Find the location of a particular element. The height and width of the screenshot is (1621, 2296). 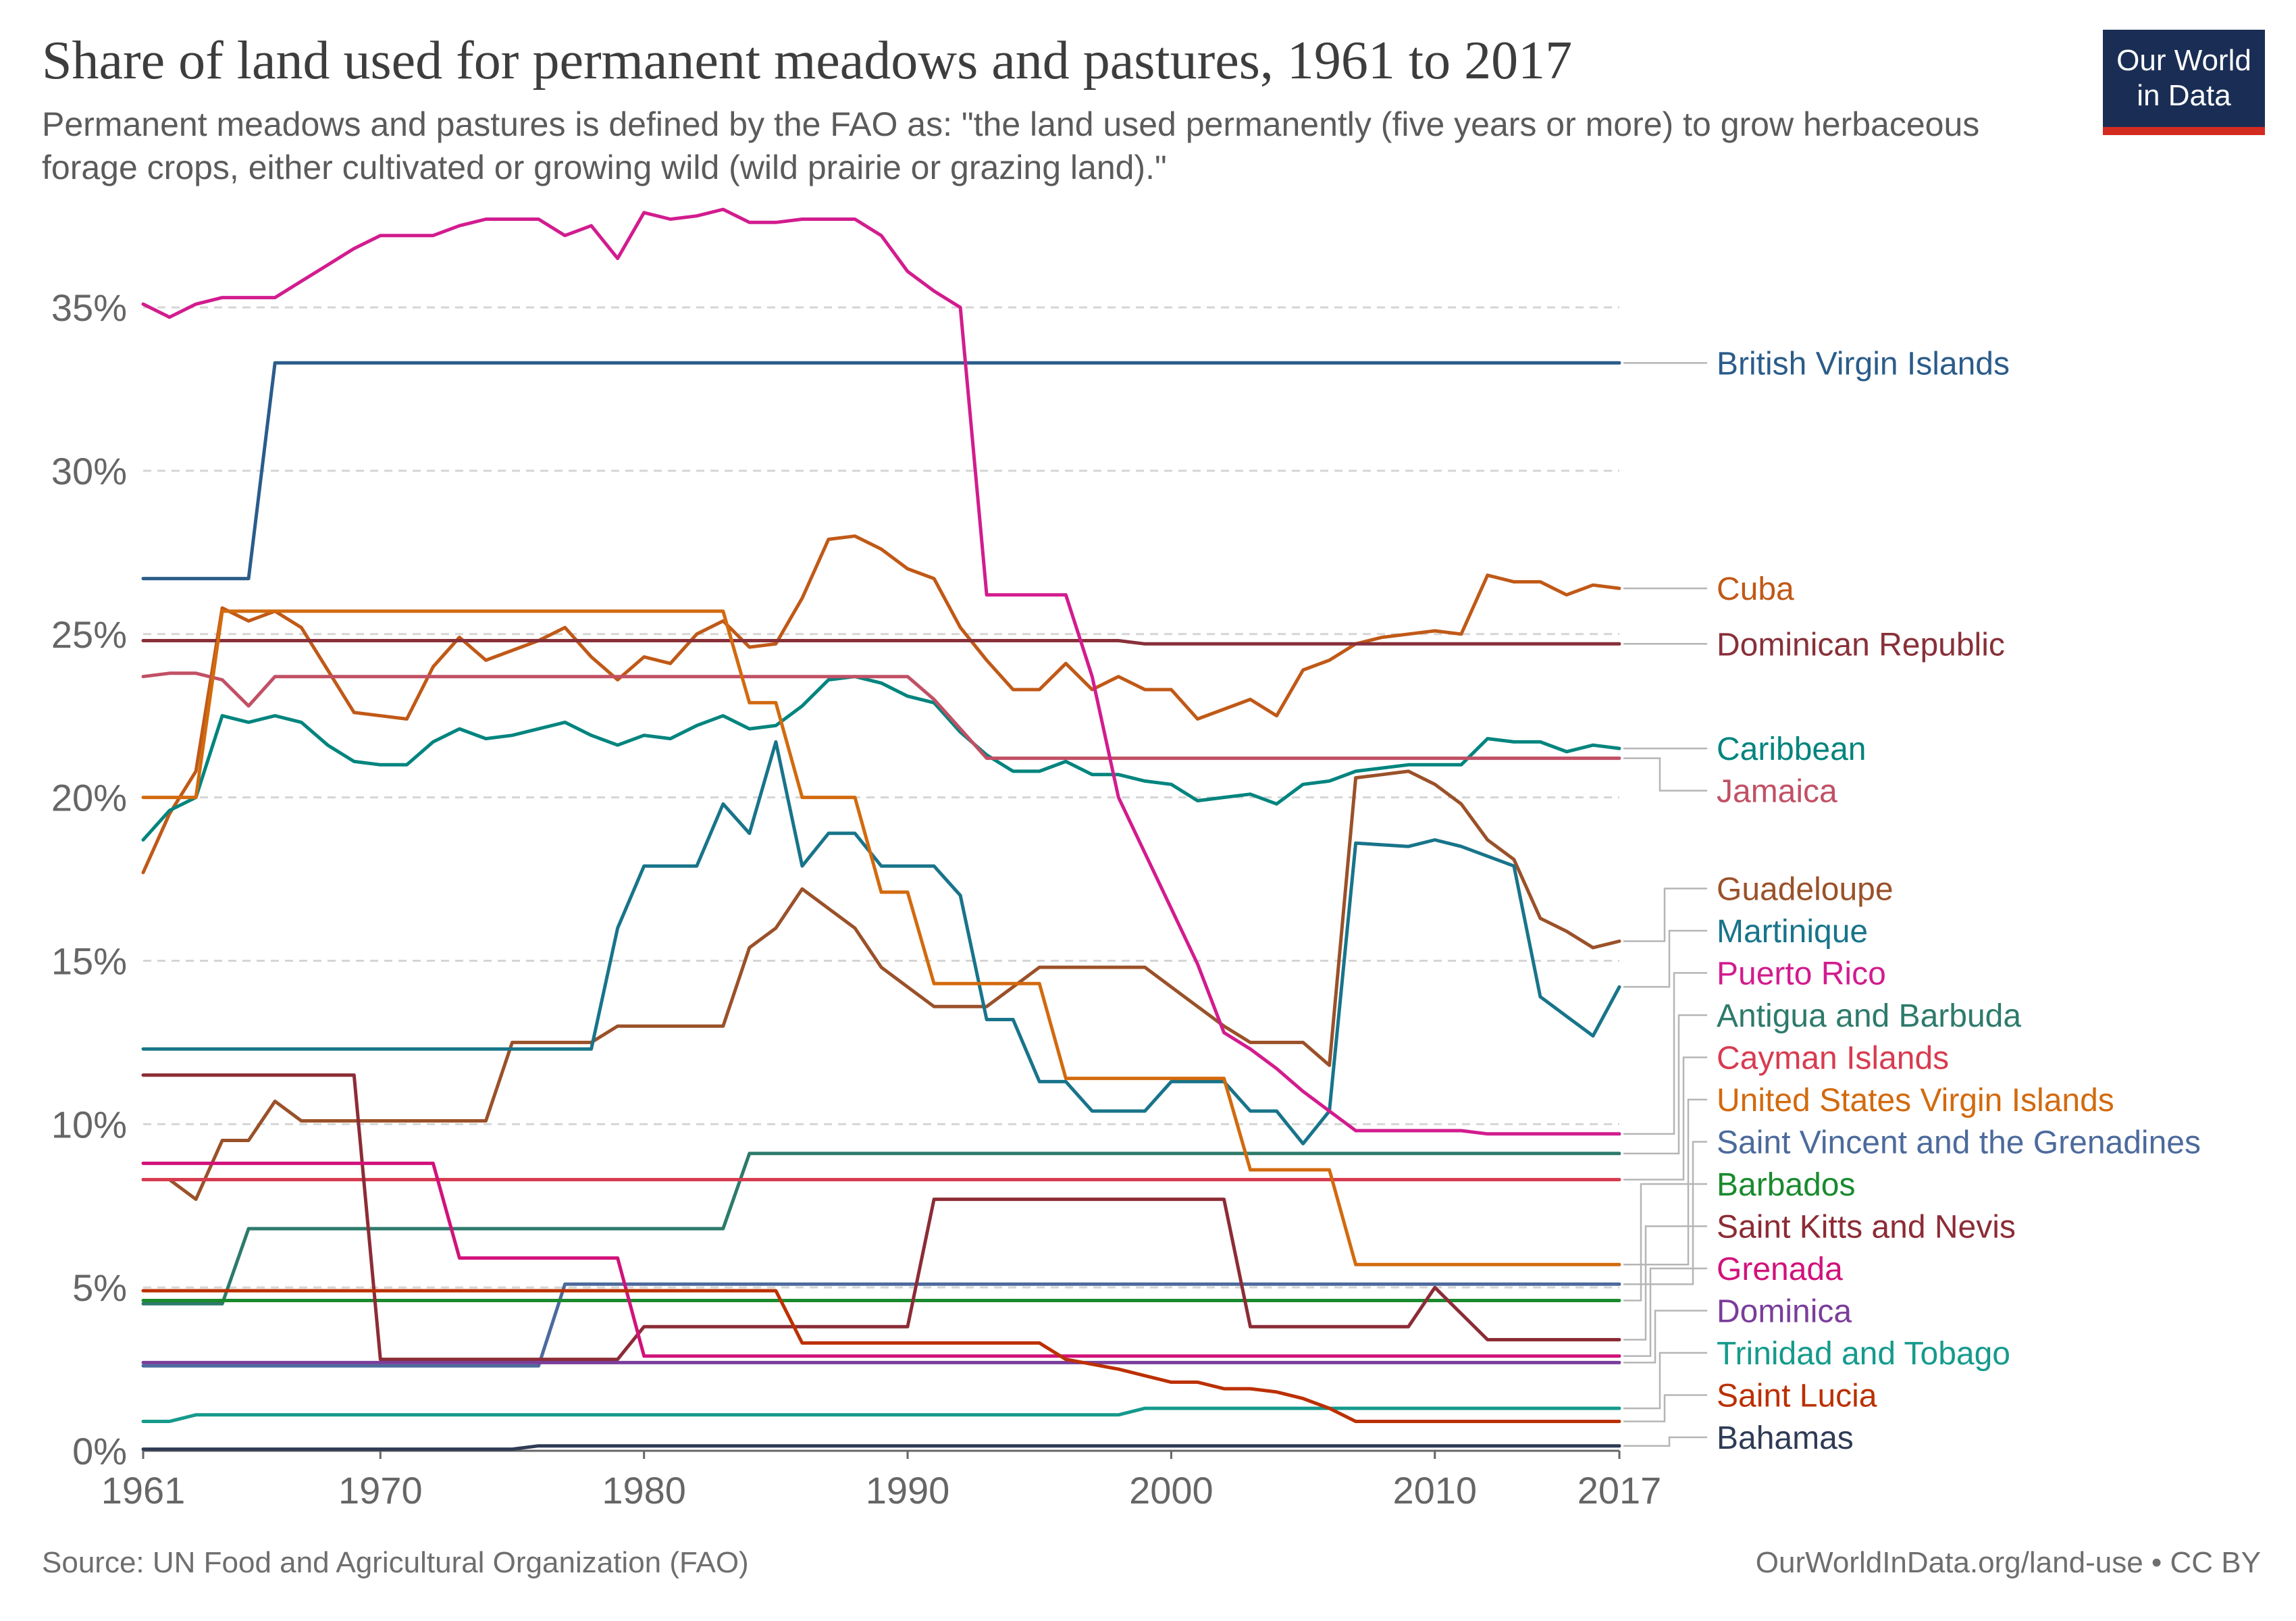

series-line-cuba is located at coordinates (881, 704).